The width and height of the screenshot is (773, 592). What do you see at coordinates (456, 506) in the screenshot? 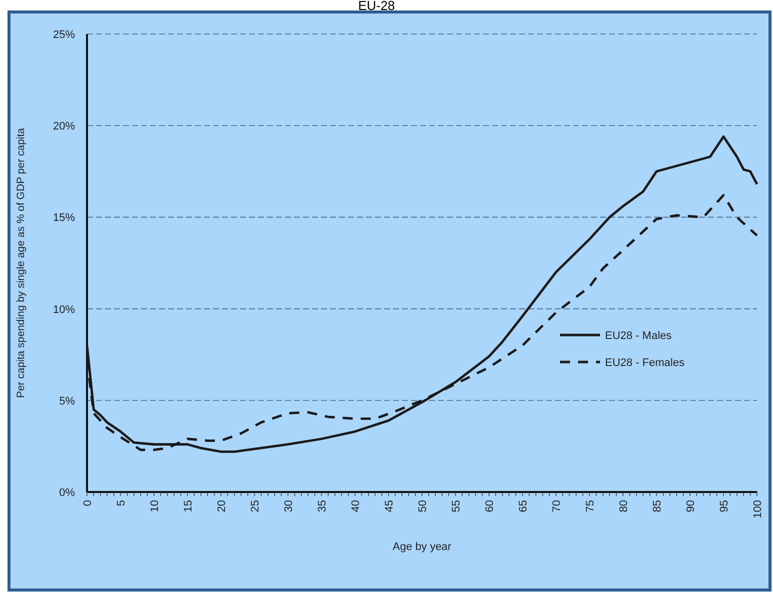
I see `x-tick-label: 55` at bounding box center [456, 506].